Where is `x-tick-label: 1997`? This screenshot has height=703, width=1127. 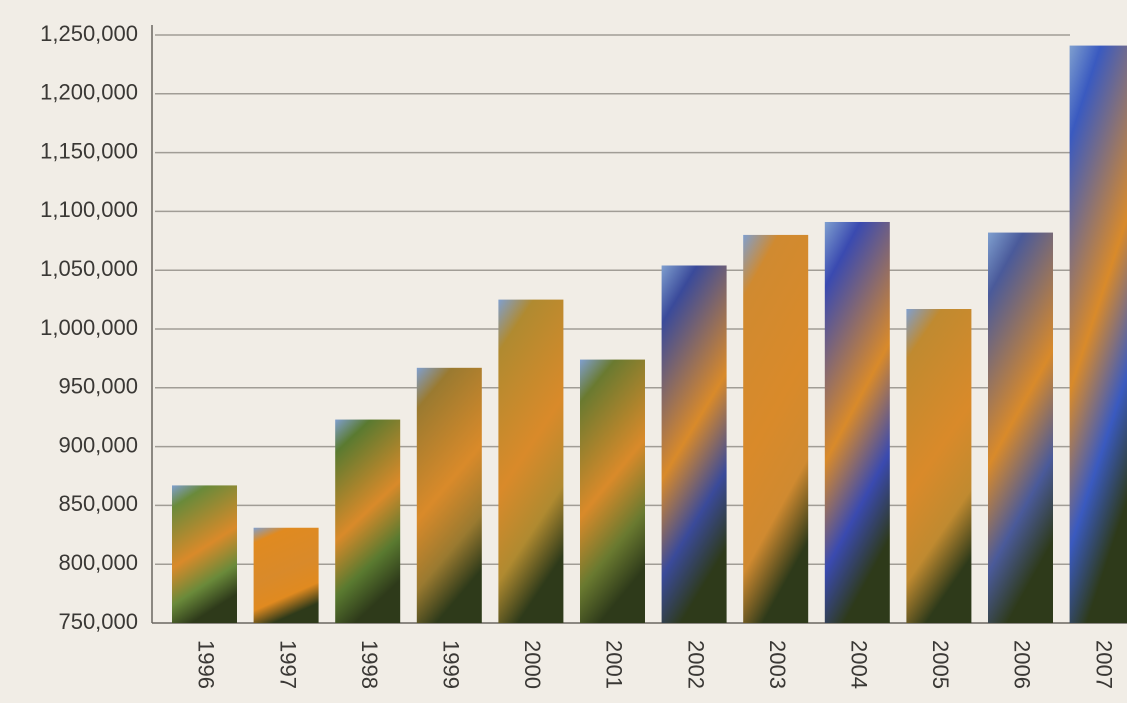
x-tick-label: 1997 is located at coordinates (287, 664).